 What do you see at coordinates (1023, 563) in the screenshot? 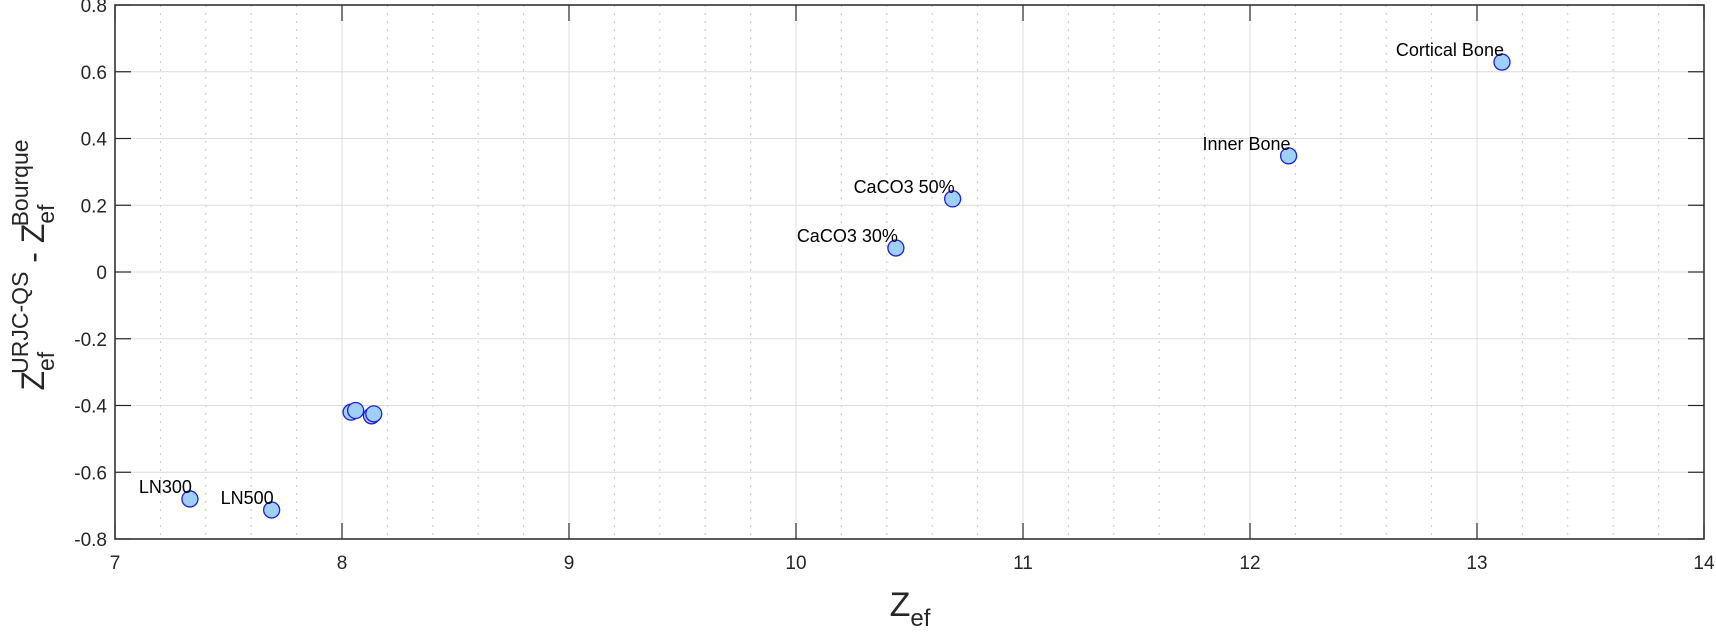
I see `x-tick-label: 11` at bounding box center [1023, 563].